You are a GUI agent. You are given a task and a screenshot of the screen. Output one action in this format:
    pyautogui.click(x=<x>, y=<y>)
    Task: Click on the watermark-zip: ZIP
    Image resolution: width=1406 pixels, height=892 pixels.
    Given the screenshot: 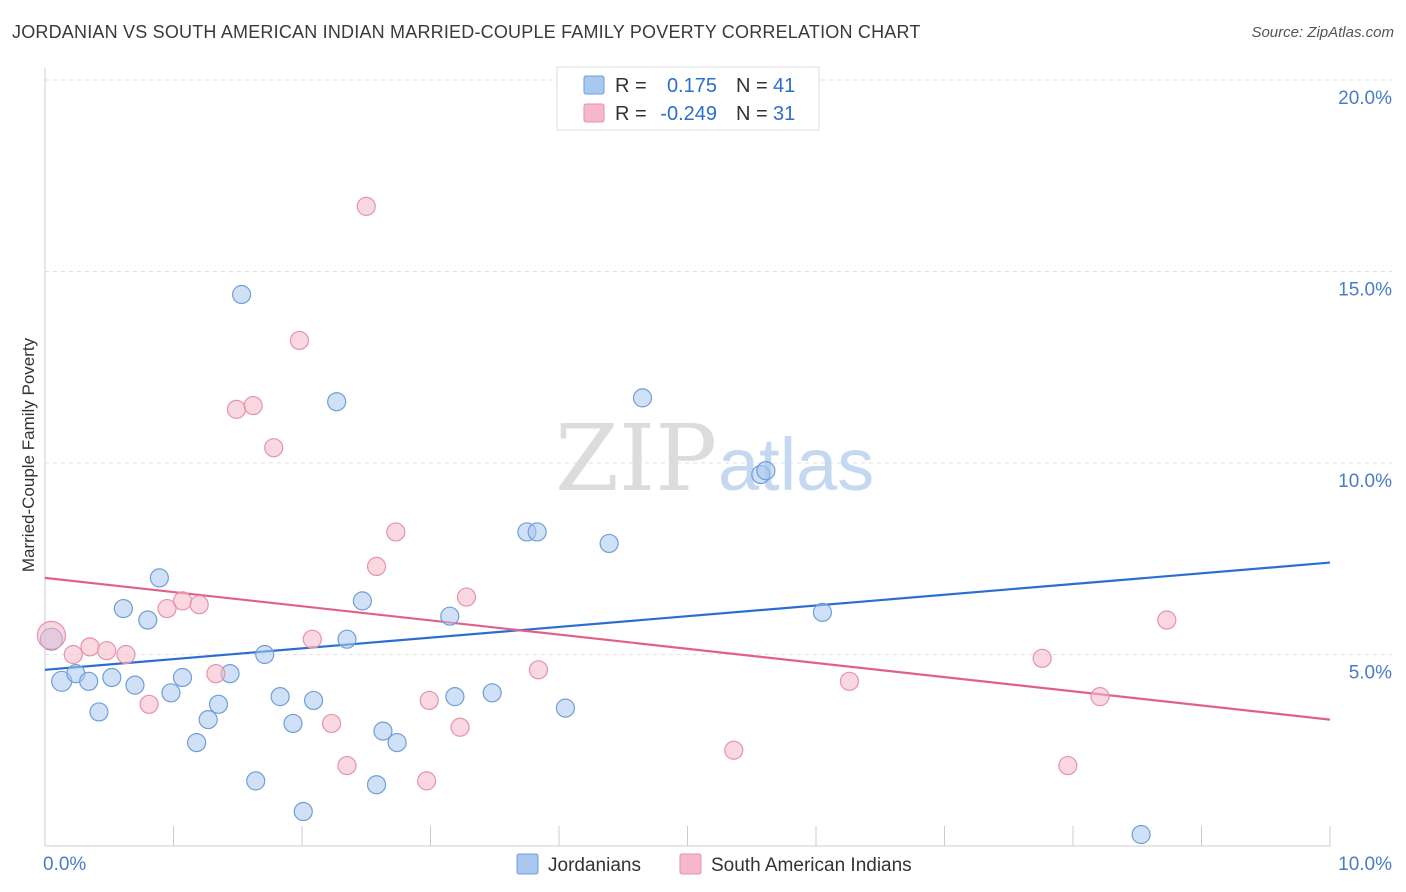 What is the action you would take?
    pyautogui.click(x=636, y=458)
    